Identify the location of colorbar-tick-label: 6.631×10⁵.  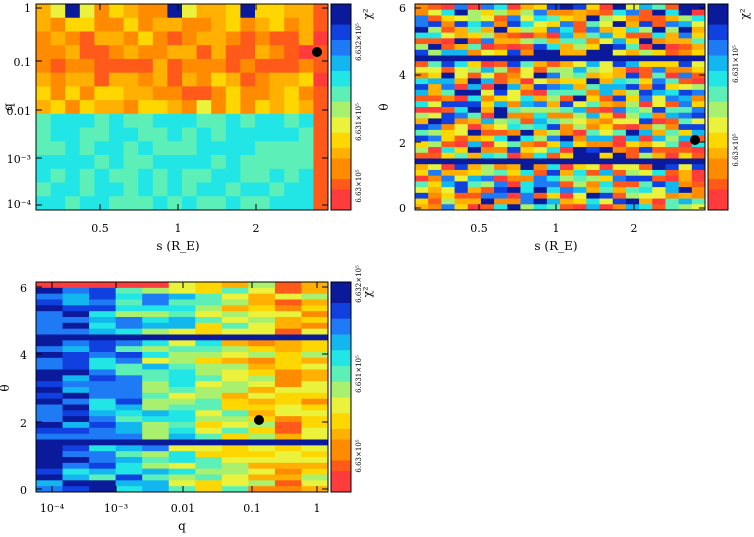
(736, 64).